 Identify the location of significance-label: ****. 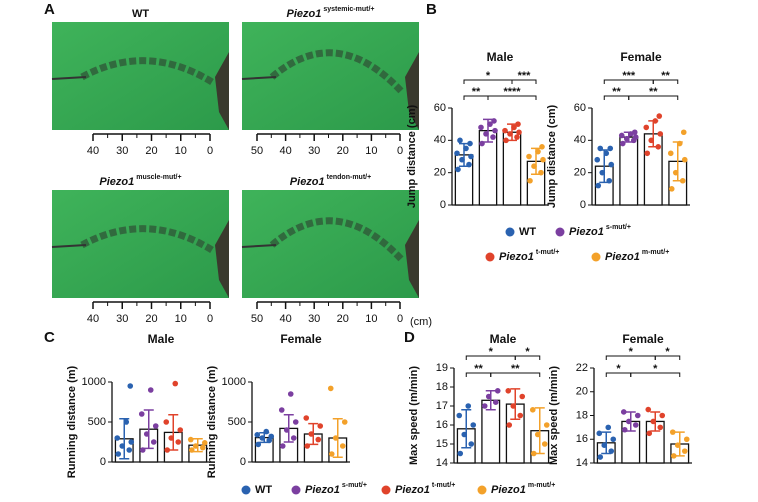
(512, 92).